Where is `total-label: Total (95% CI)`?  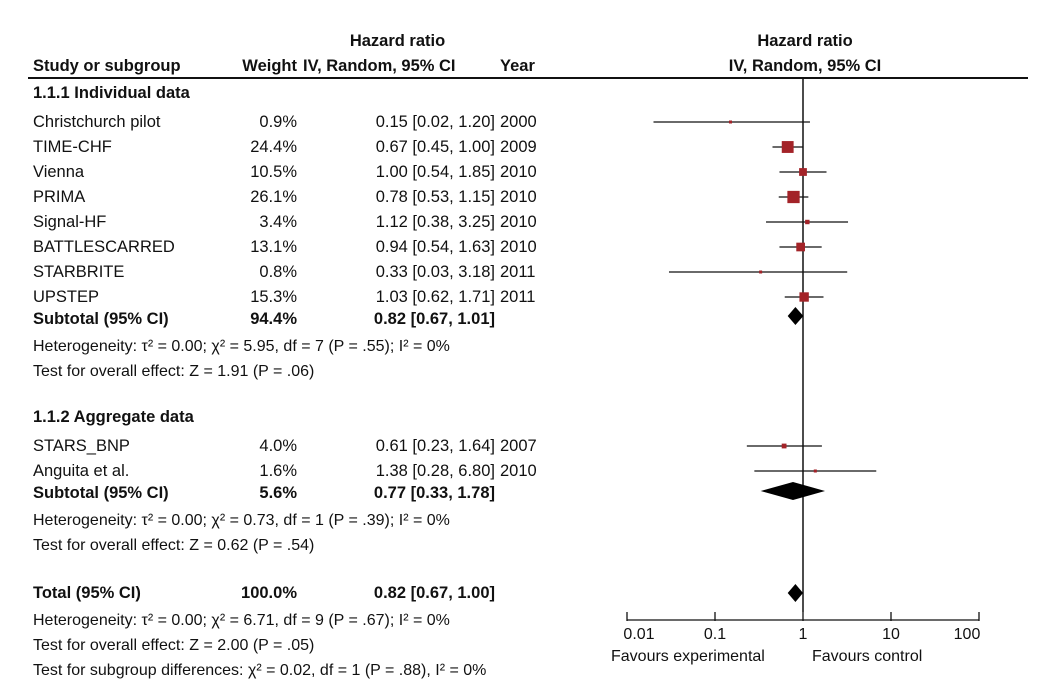
total-label: Total (95% CI) is located at coordinates (87, 593).